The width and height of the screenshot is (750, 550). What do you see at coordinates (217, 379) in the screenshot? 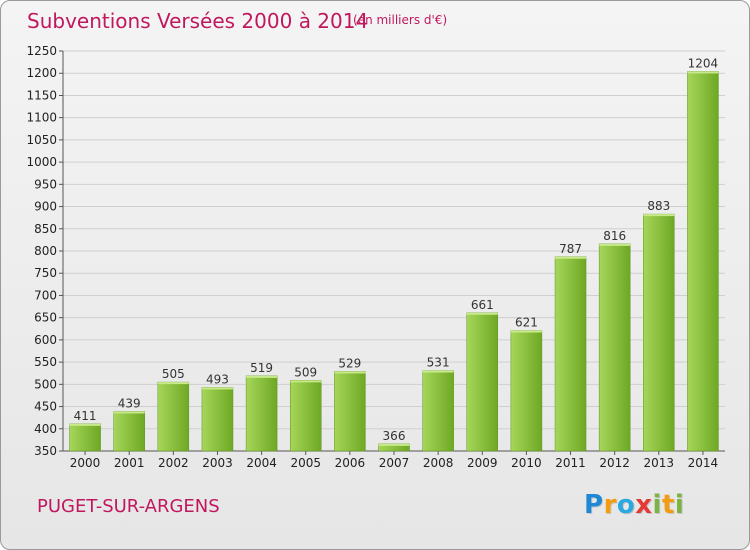
I see `data-label: 493` at bounding box center [217, 379].